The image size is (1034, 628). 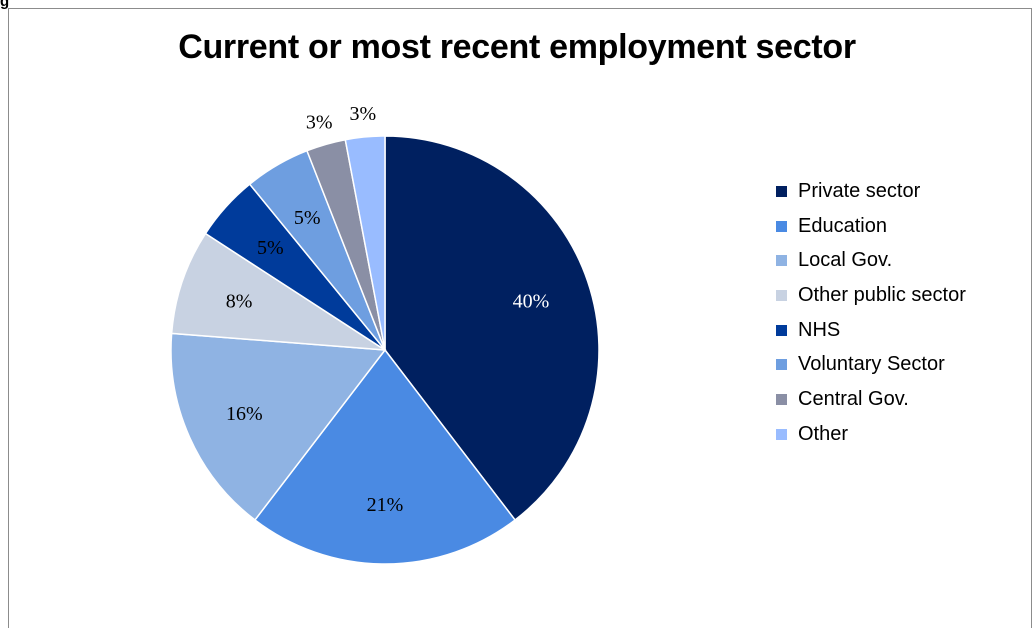 What do you see at coordinates (531, 302) in the screenshot?
I see `data-label-private-sector: 40%` at bounding box center [531, 302].